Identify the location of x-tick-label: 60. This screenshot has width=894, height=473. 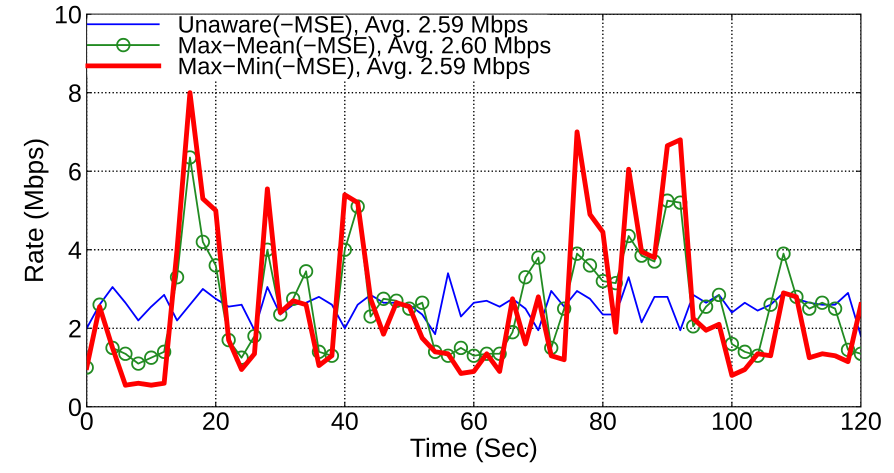
(474, 421).